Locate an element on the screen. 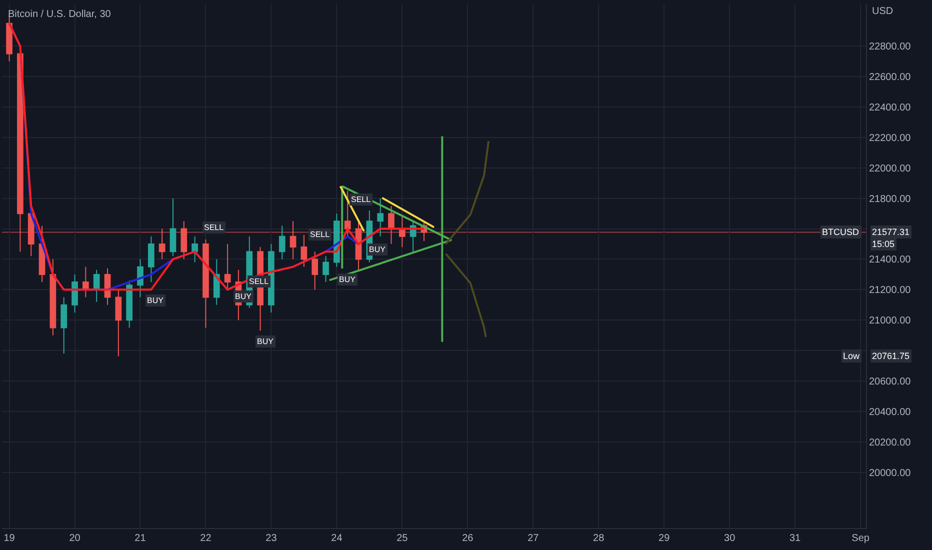 The image size is (932, 550). y-tick-label: 20400.00 is located at coordinates (890, 412).